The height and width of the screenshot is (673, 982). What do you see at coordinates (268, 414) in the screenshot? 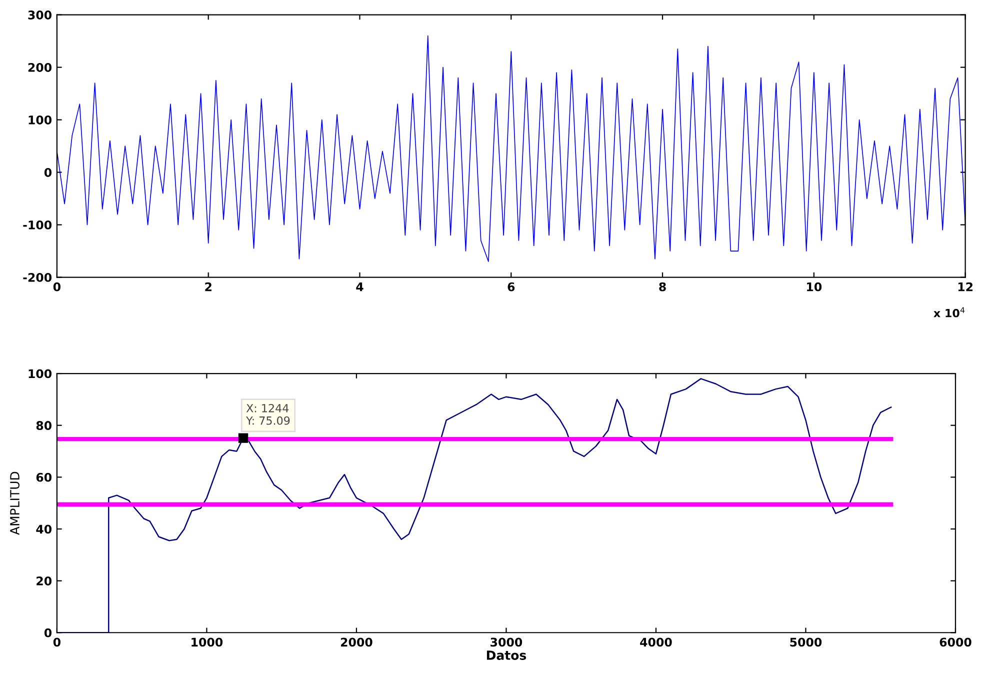
I see `annotation: X: 1244 Y: 75.09` at bounding box center [268, 414].